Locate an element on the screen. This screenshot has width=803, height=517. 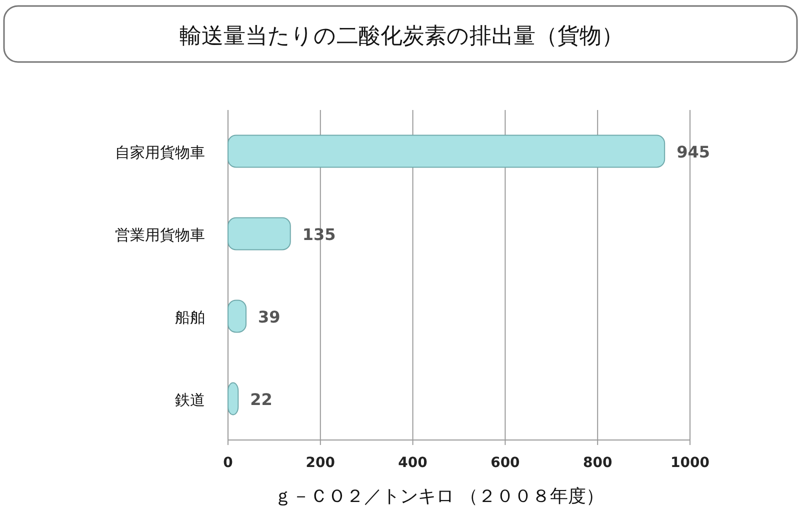
x-tick-label: 0 is located at coordinates (228, 463).